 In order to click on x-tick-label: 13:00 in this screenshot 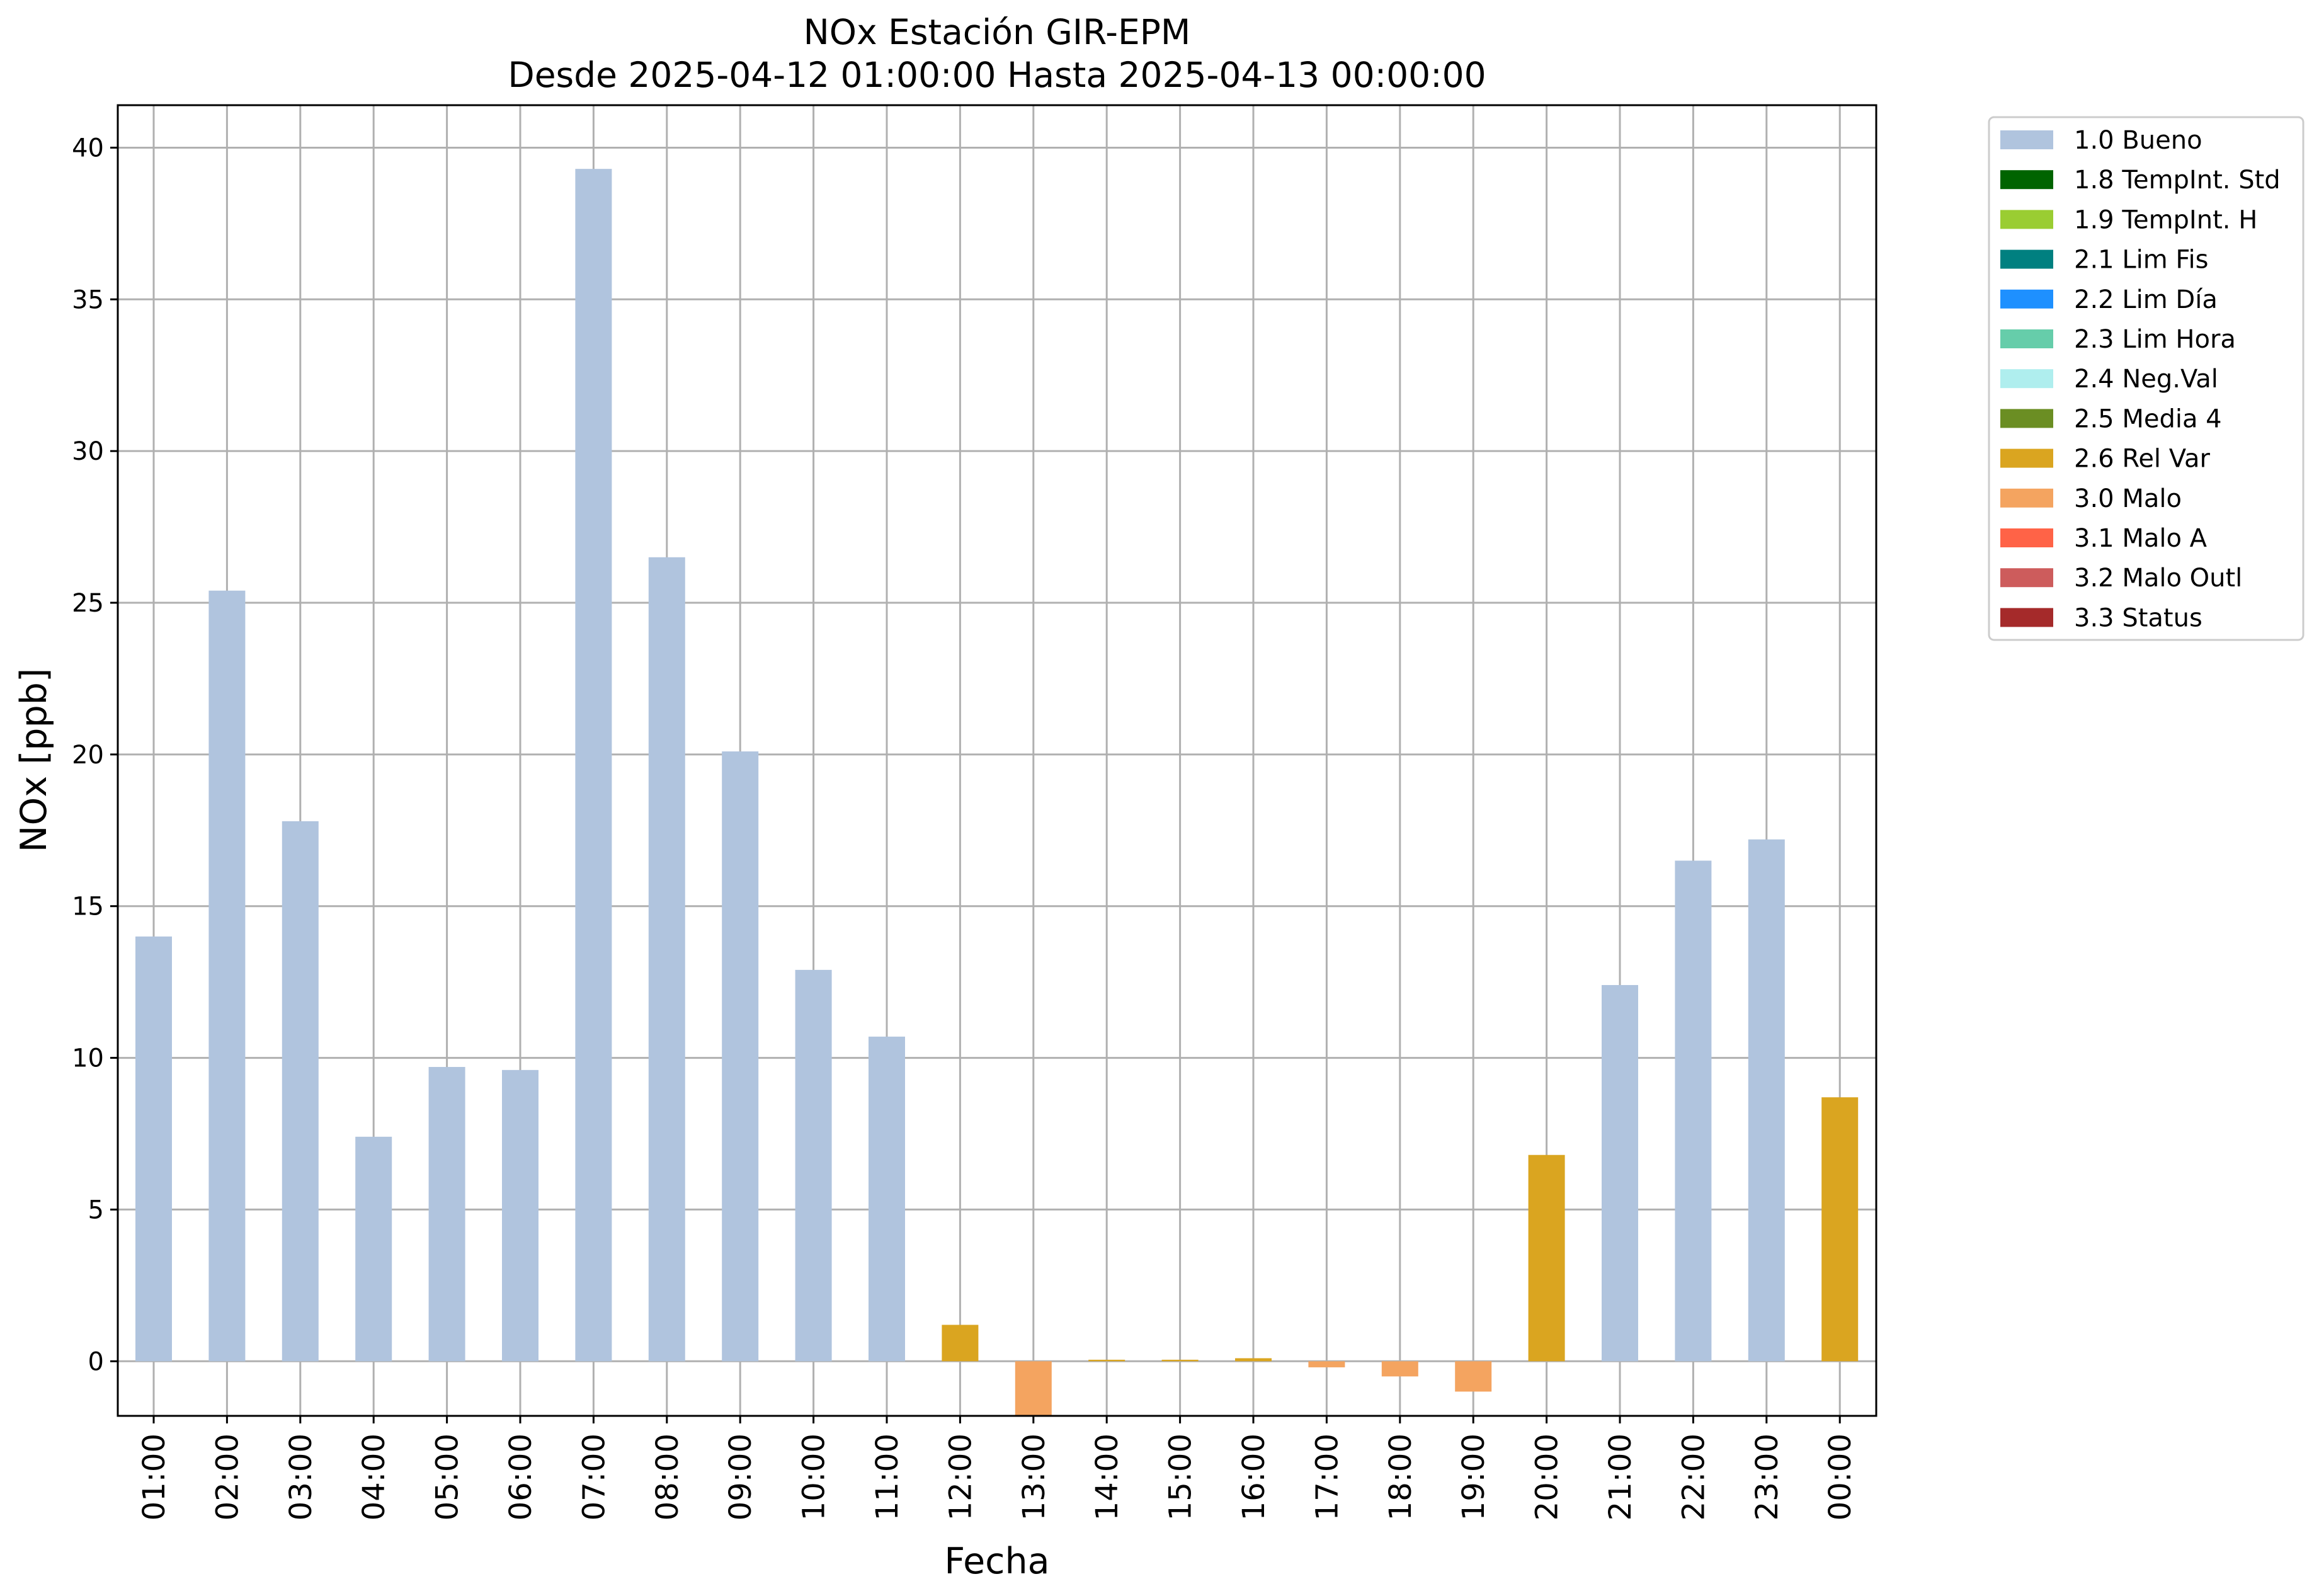, I will do `click(1034, 1477)`.